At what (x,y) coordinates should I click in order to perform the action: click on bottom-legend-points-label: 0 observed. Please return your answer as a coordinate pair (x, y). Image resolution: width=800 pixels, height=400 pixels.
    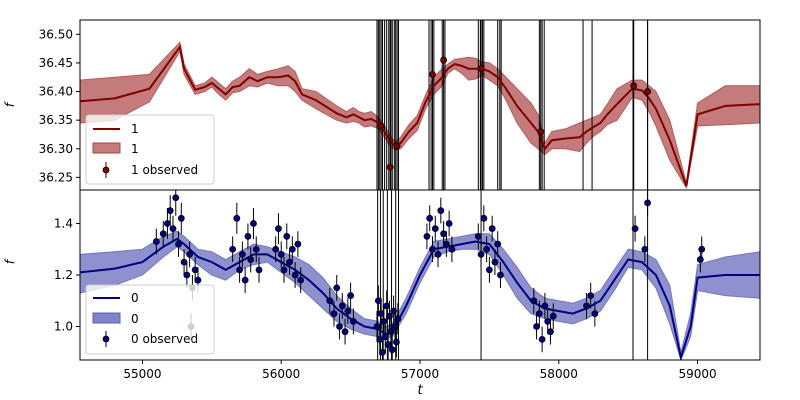
    Looking at the image, I should click on (164, 339).